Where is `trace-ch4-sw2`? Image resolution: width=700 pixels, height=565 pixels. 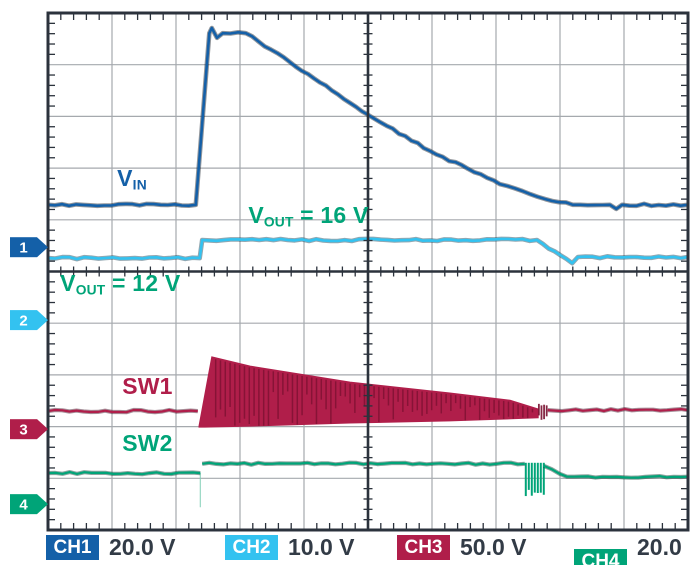 trace-ch4-sw2 is located at coordinates (368, 484).